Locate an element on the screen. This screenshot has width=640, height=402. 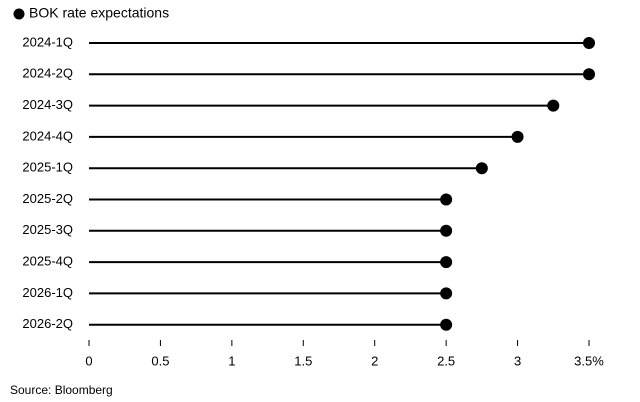
y-tick-label: 2026-2Q is located at coordinates (47, 323).